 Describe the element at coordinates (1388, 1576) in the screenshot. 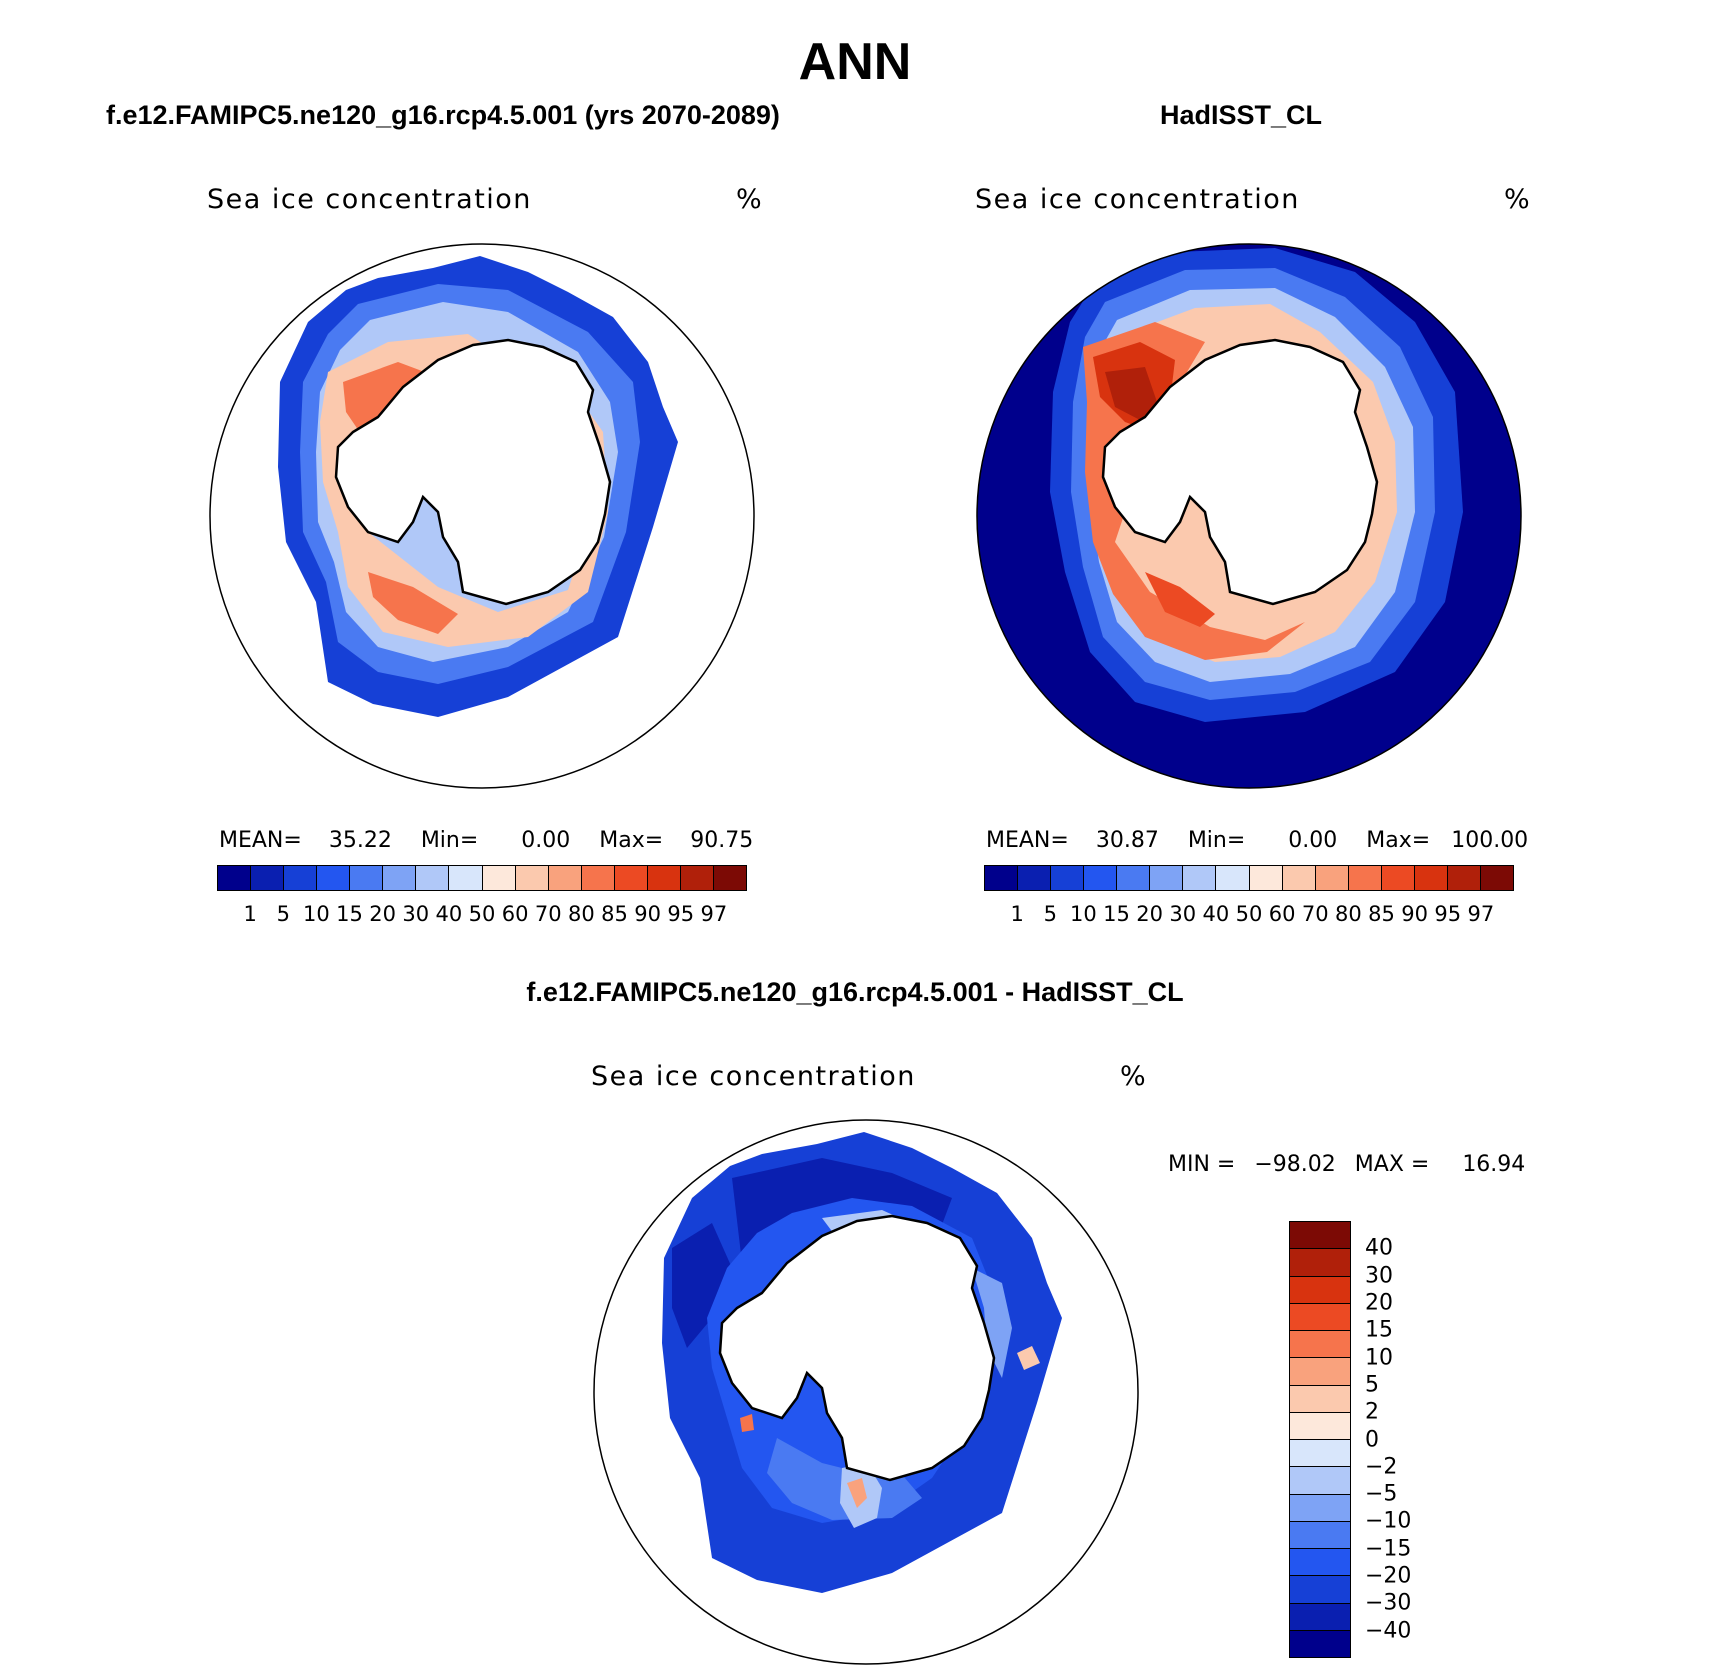

I see `colorbar-tick-label: −20` at that location.